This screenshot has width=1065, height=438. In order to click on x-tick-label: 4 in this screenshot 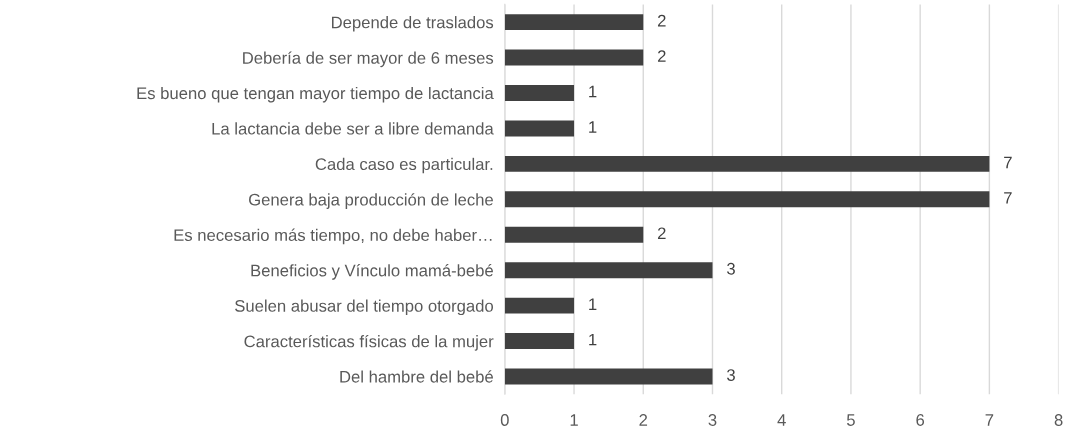, I will do `click(781, 420)`.